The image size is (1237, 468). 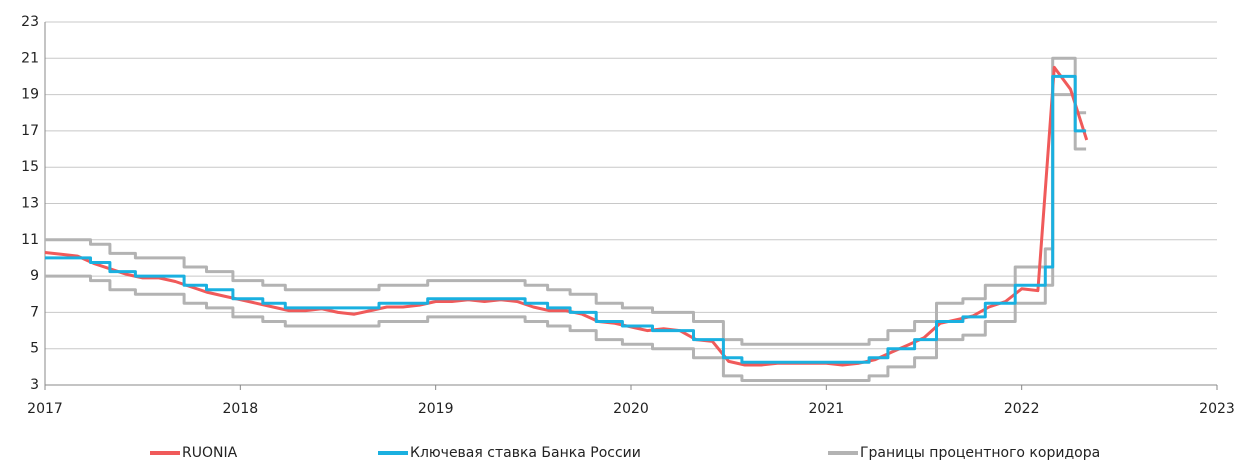 I want to click on y-tick-label: 9, so click(x=34, y=276).